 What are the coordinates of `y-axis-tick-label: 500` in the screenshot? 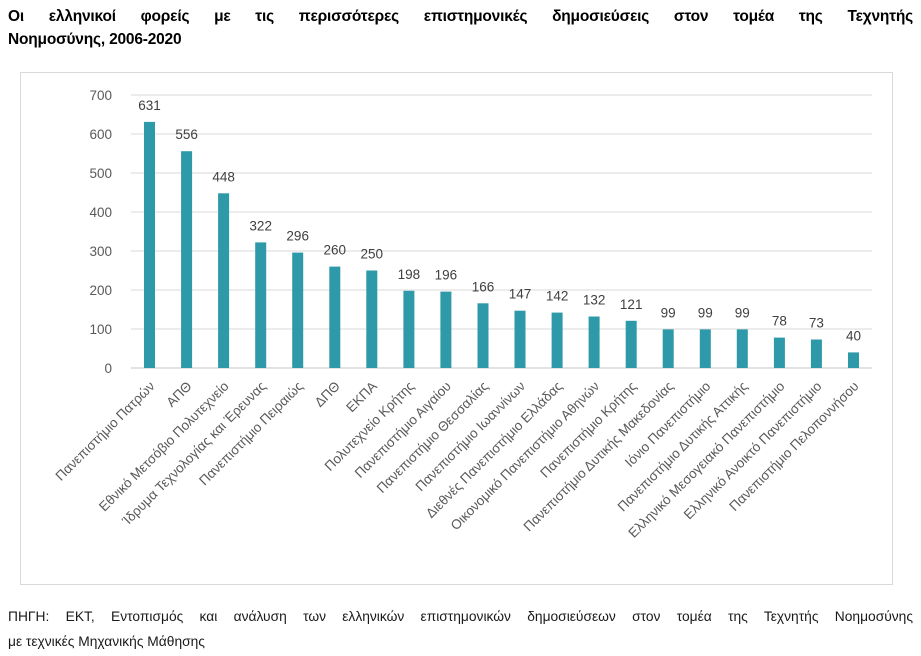 It's located at (100, 173).